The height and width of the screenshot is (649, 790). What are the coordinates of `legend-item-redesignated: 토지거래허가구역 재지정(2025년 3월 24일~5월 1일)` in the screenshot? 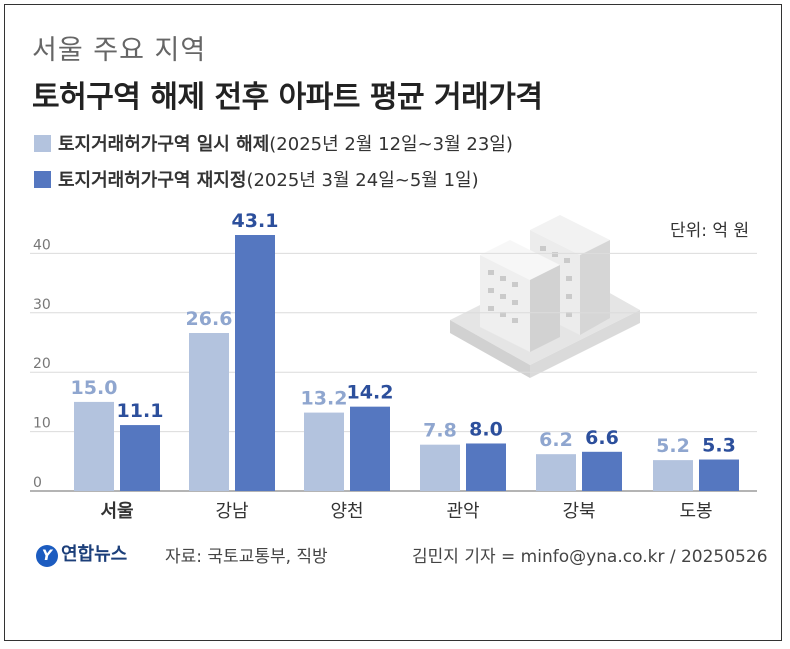 It's located at (256, 179).